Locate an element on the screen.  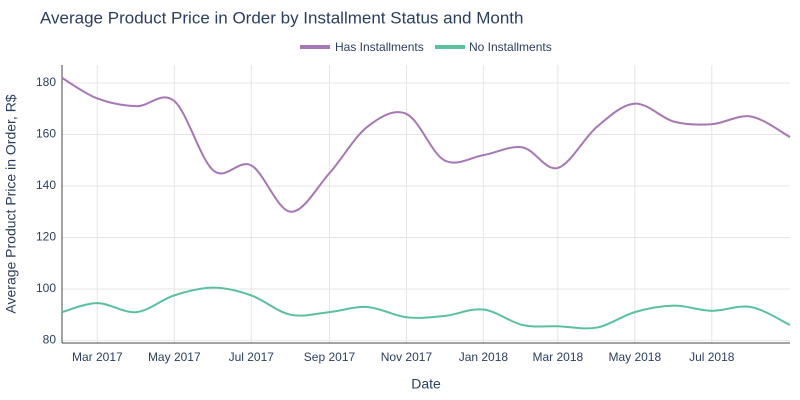
x-tick-label: May 2017 is located at coordinates (174, 357).